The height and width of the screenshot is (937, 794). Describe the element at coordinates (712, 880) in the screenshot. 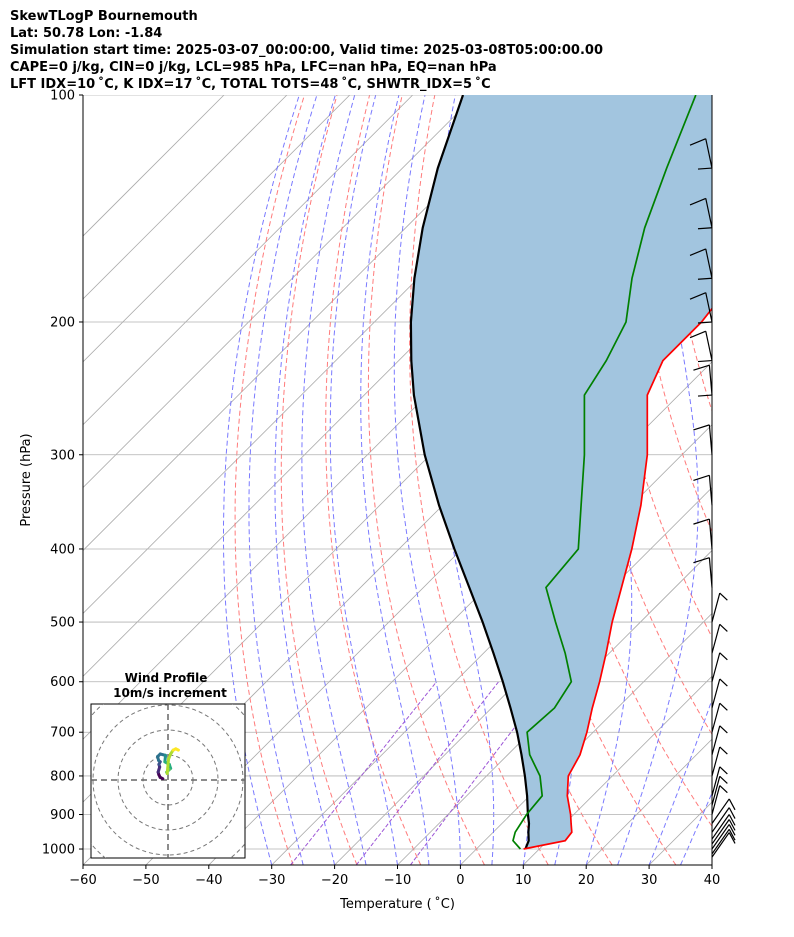

I see `x-tick-label: 40` at that location.